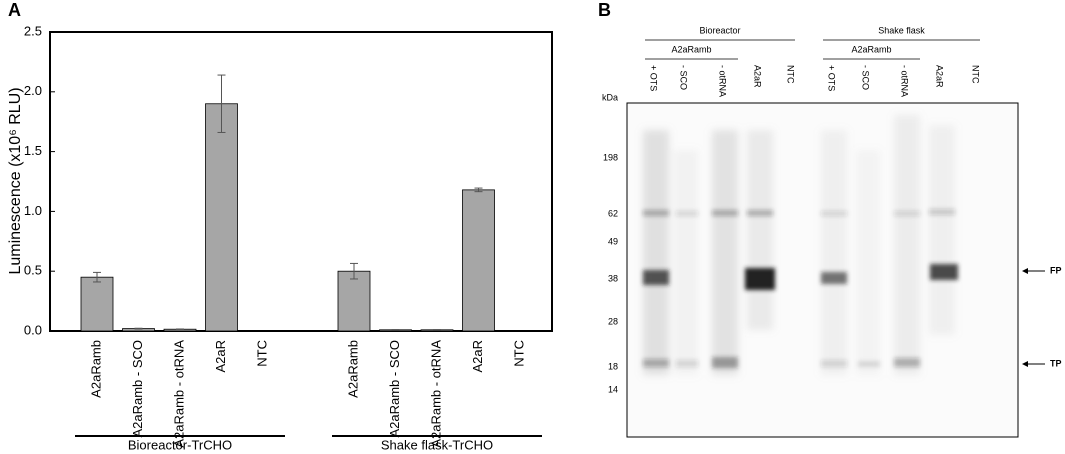  Describe the element at coordinates (610, 97) in the screenshot. I see `unit-label: kDa` at that location.